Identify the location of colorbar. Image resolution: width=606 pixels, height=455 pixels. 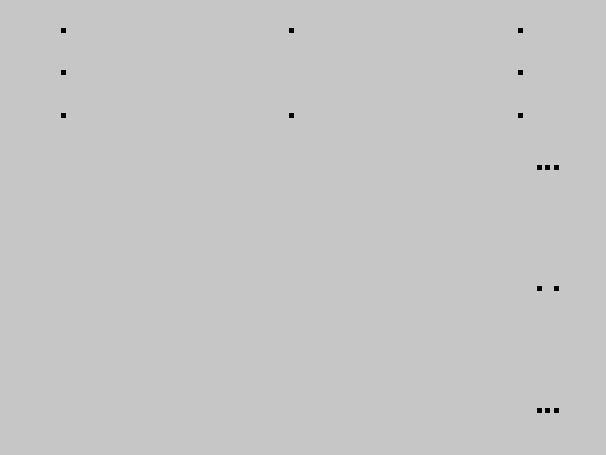
(547, 288).